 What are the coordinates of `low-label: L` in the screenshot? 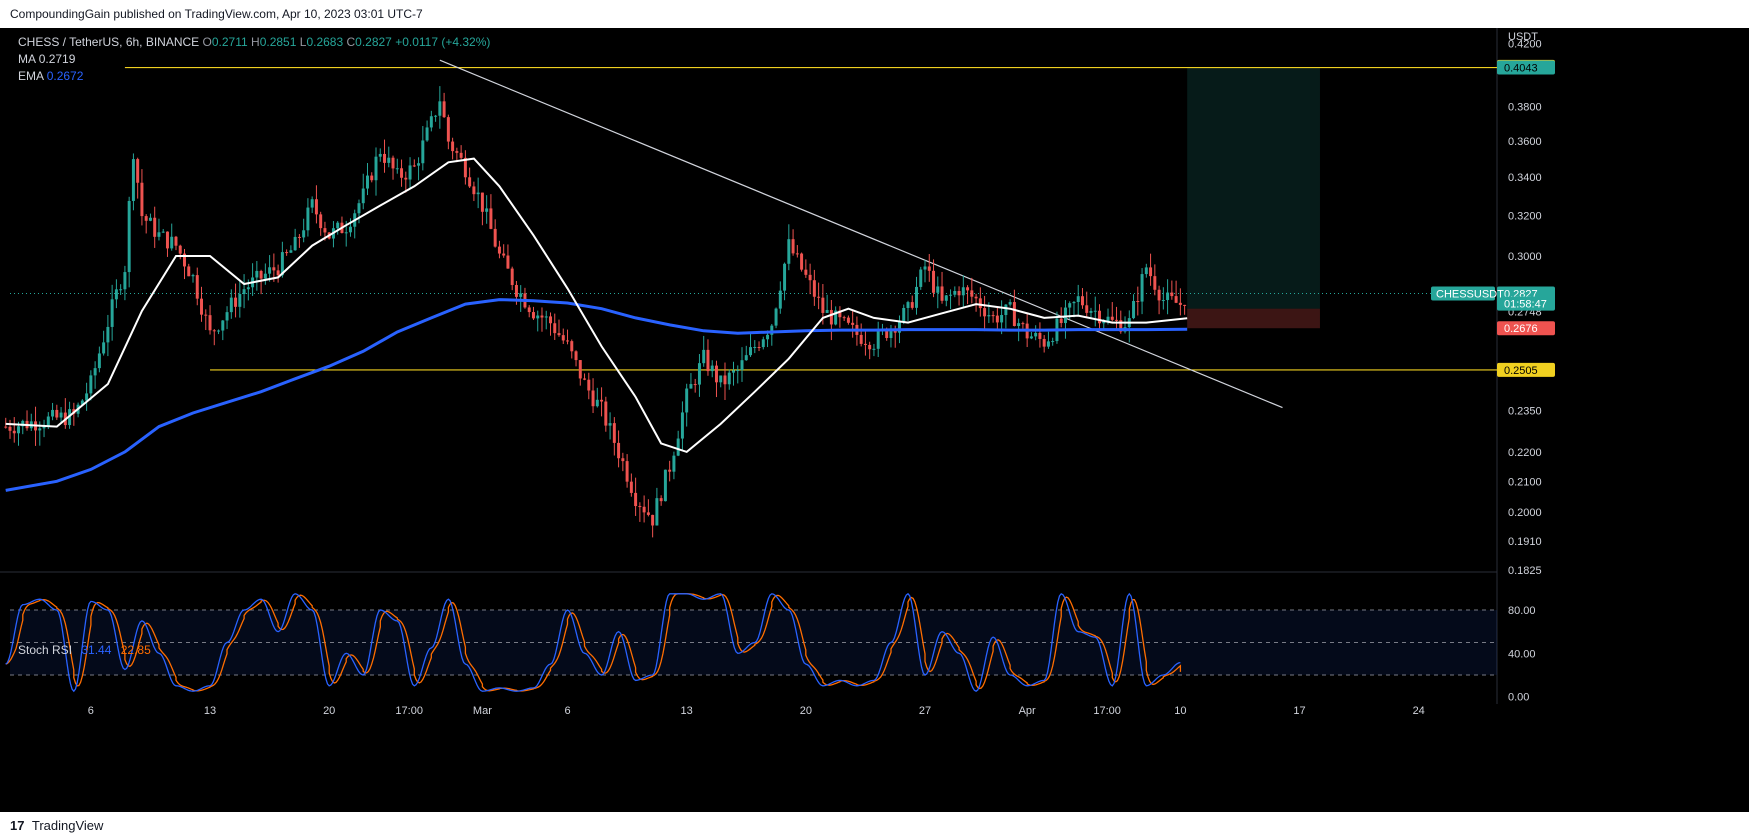 It's located at (303, 42).